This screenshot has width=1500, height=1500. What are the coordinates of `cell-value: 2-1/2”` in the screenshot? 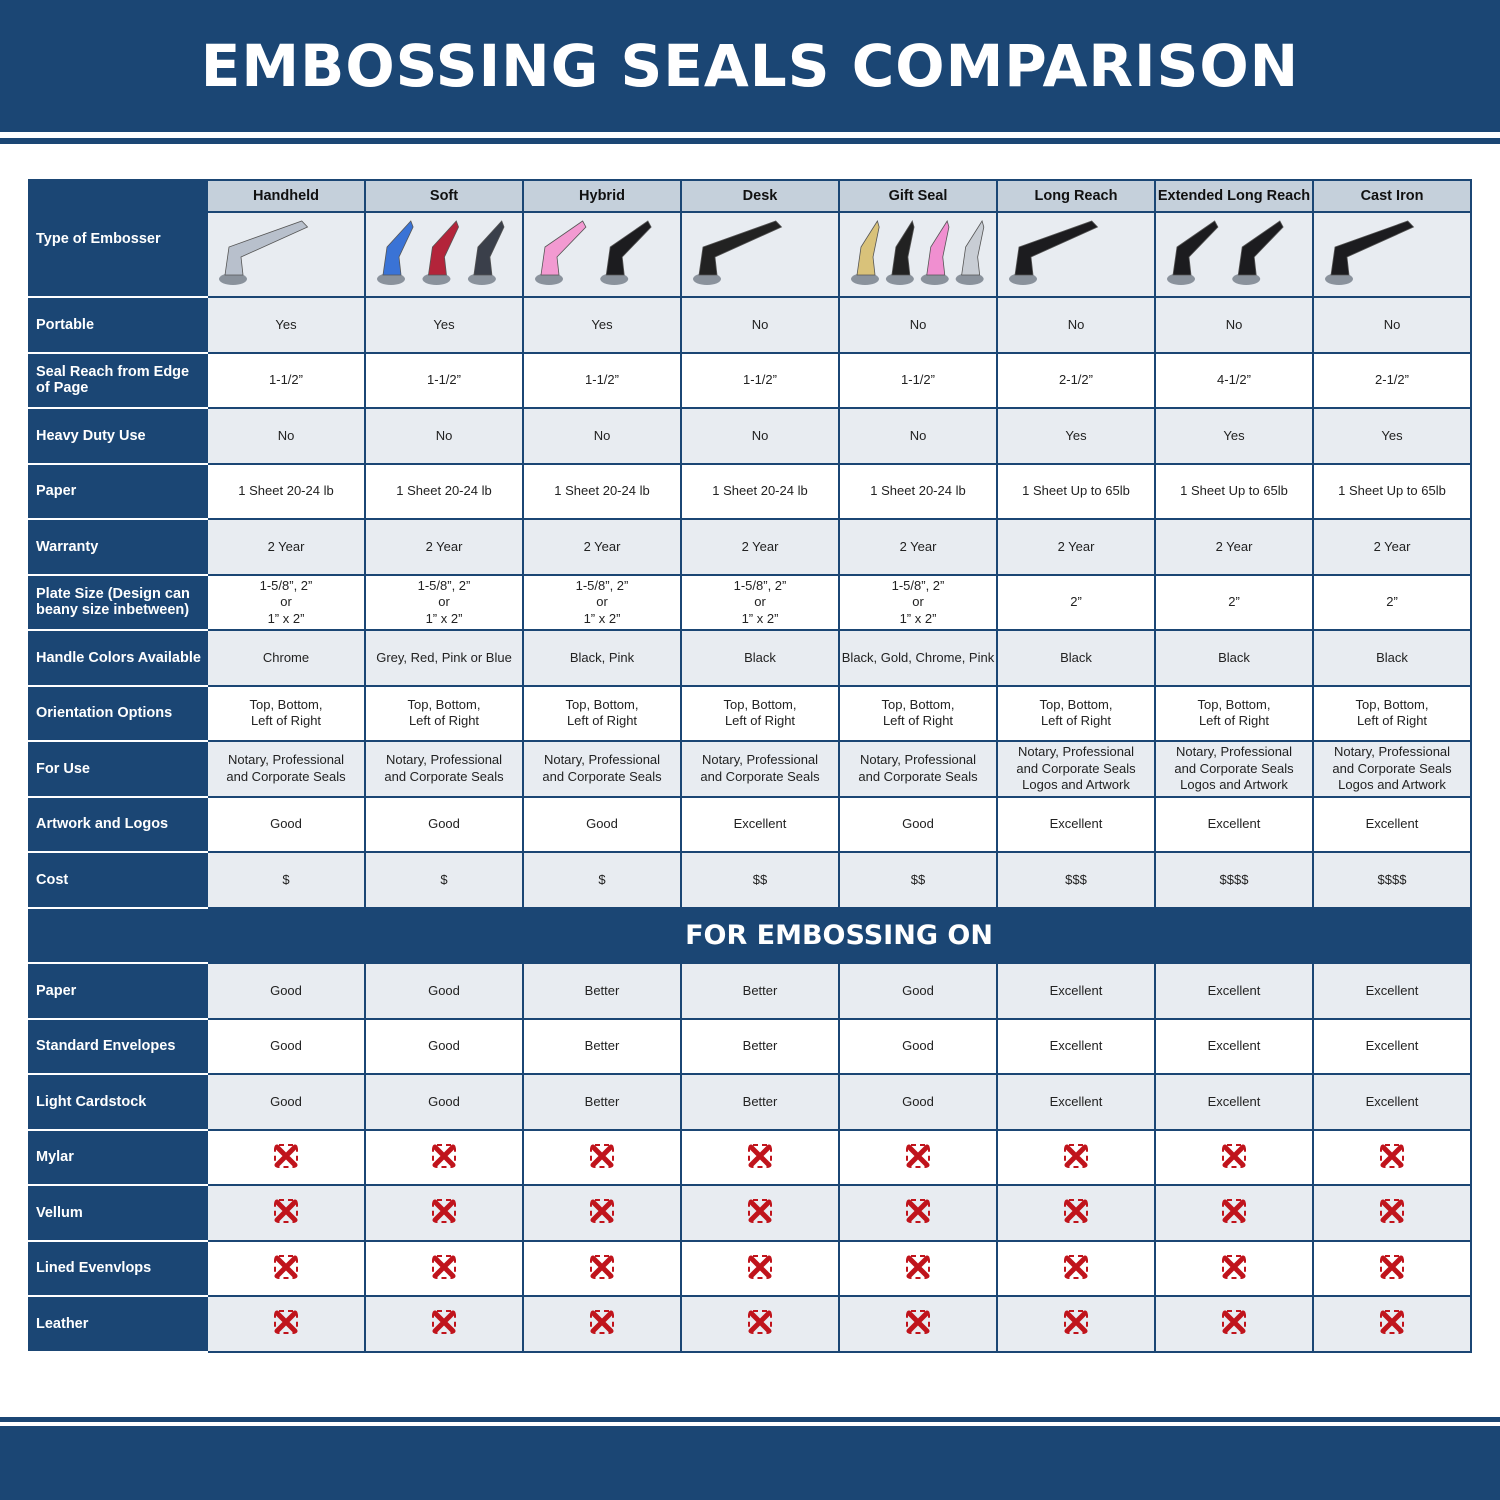 It's located at (1392, 379).